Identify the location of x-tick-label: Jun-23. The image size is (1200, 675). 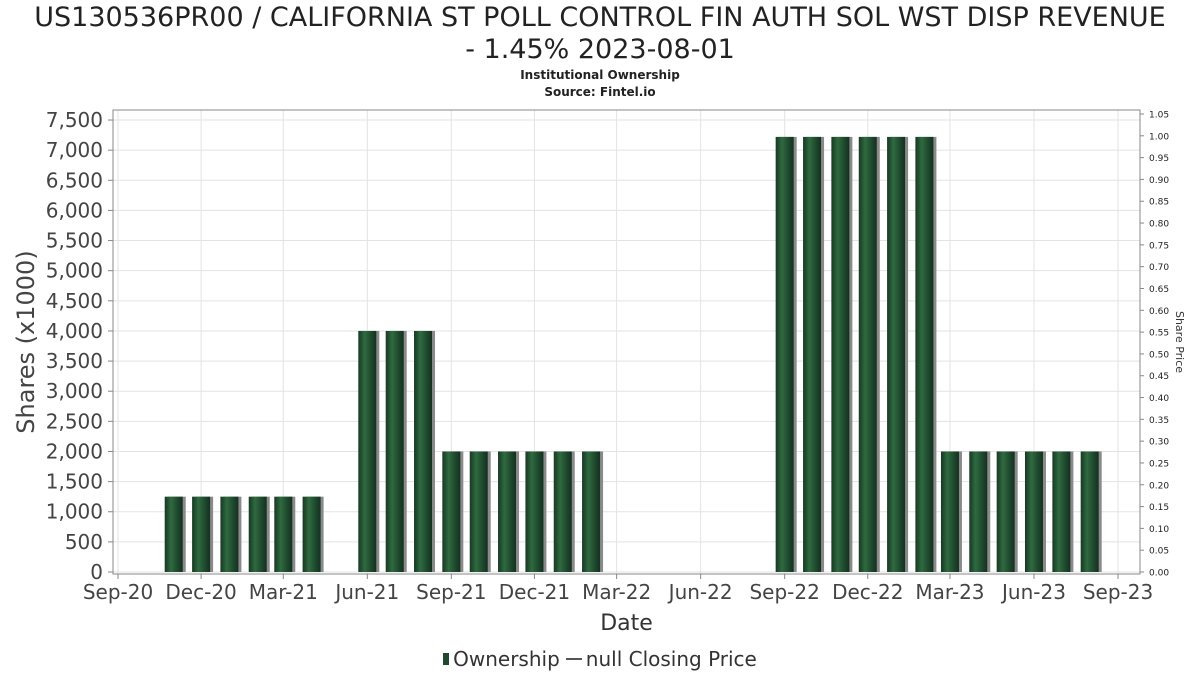
(1033, 592).